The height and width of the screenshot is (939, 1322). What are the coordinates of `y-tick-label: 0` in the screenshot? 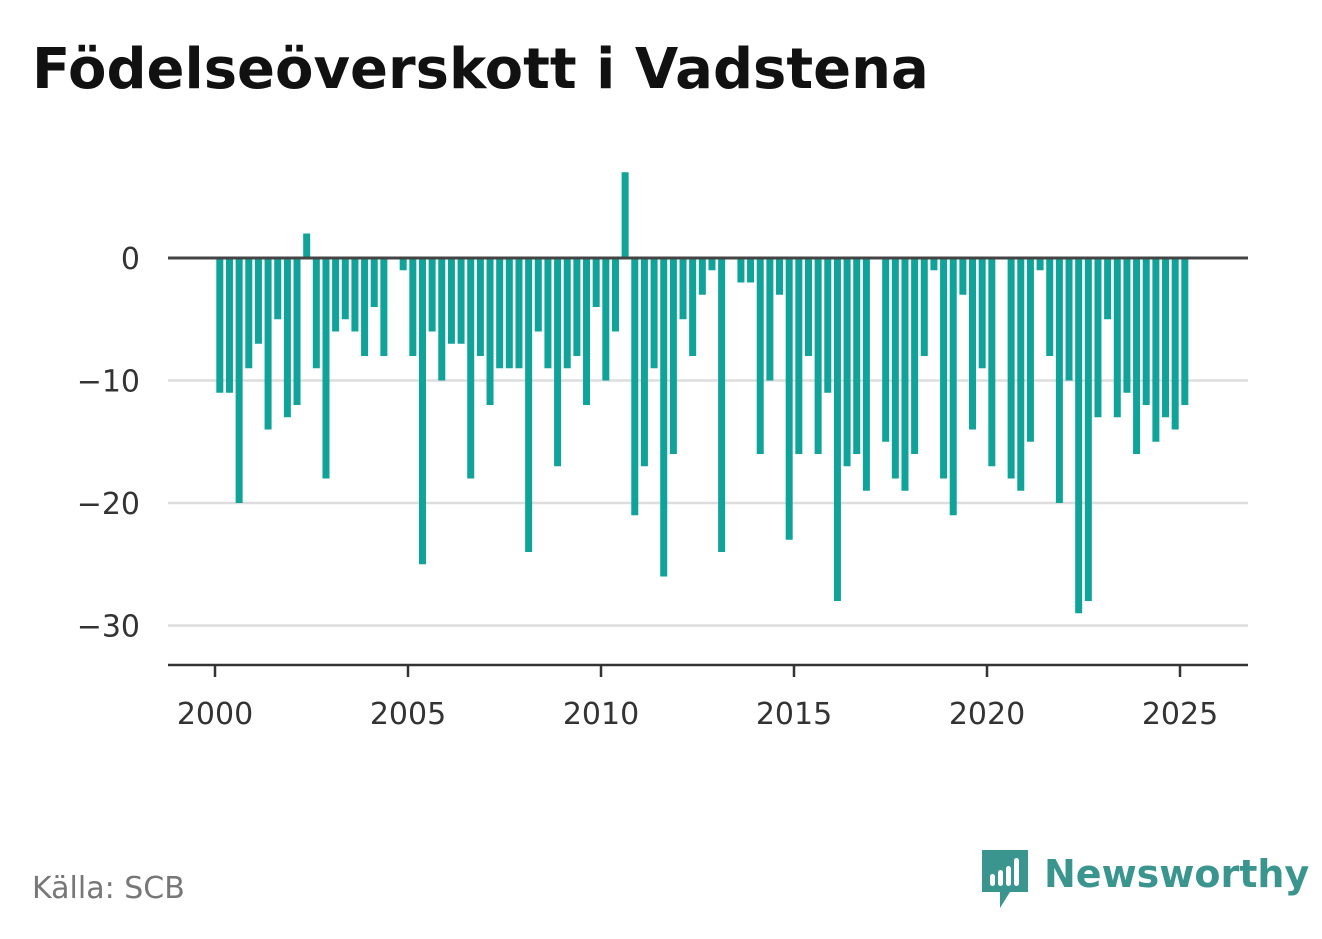 It's located at (130, 259).